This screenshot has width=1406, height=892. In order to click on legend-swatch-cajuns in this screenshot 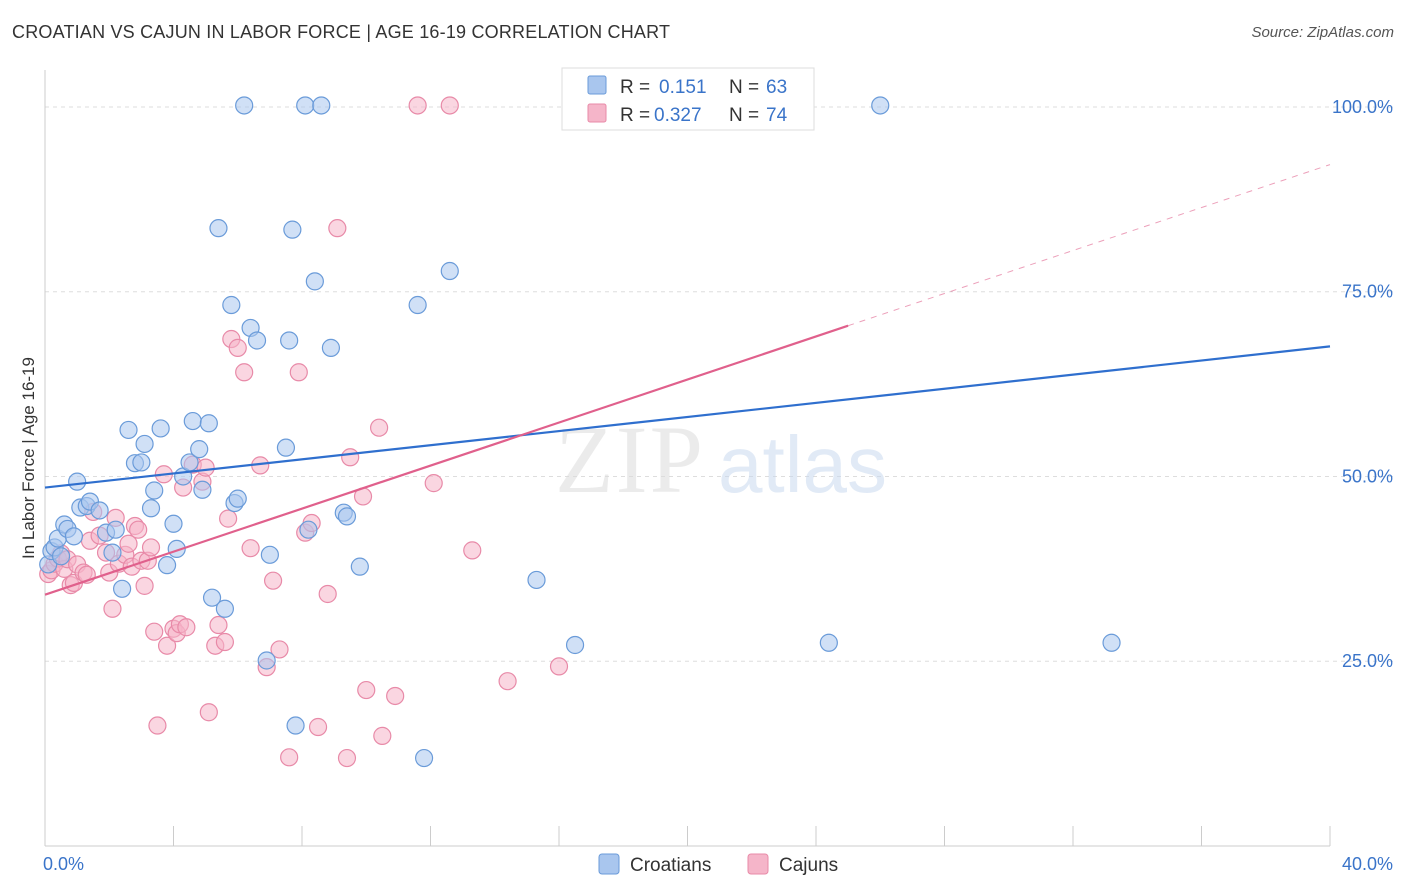, I will do `click(597, 113)`.